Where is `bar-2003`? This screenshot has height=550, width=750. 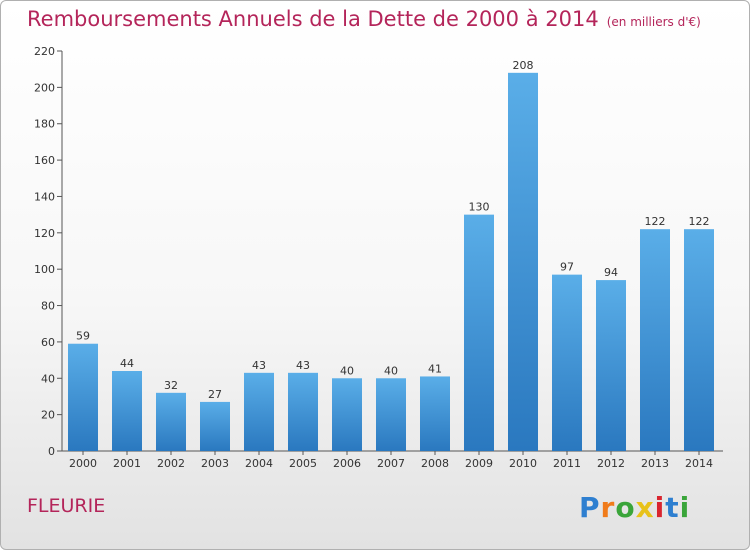 bar-2003 is located at coordinates (215, 426).